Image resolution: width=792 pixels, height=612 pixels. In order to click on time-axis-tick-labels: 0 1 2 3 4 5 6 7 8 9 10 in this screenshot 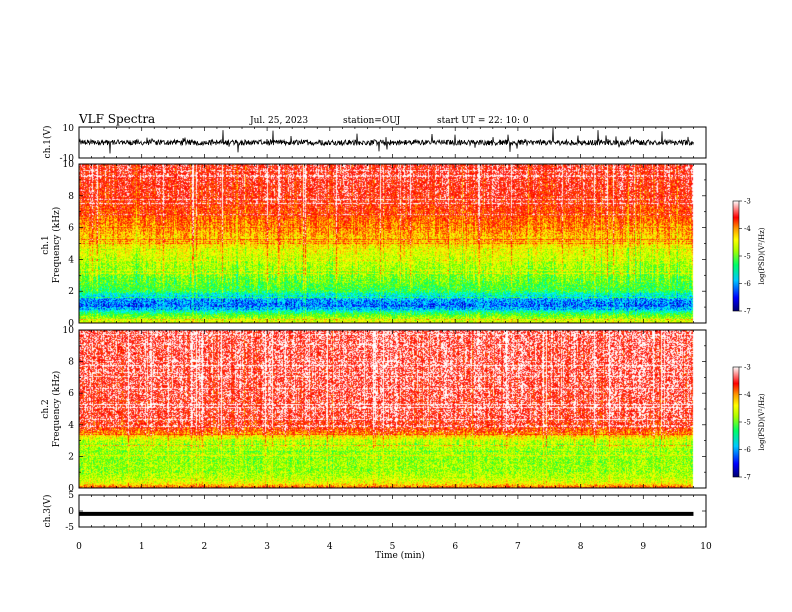, I will do `click(394, 547)`.